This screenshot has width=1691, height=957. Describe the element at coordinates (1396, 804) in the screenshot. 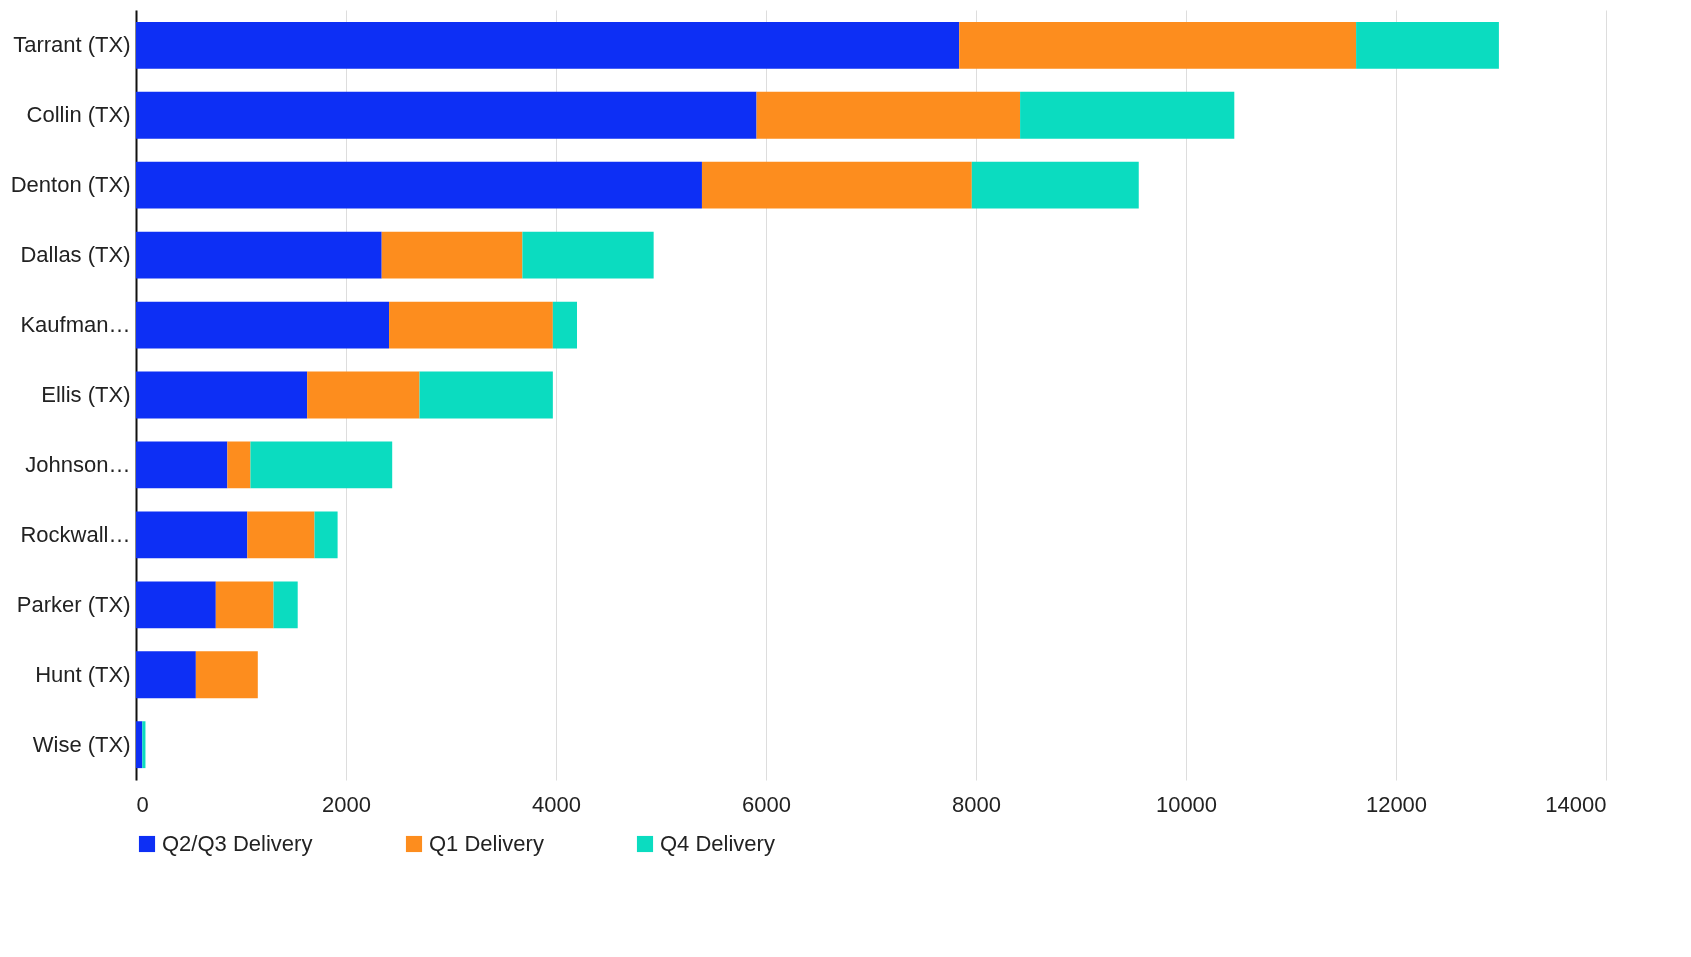

I see `x-tick-label: 12000` at that location.